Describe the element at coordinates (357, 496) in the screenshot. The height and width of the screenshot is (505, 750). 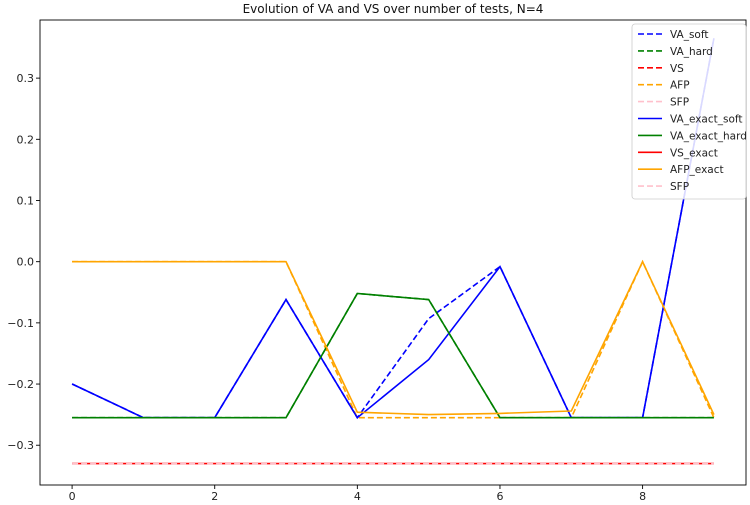
I see `x-tick-label: 4` at that location.